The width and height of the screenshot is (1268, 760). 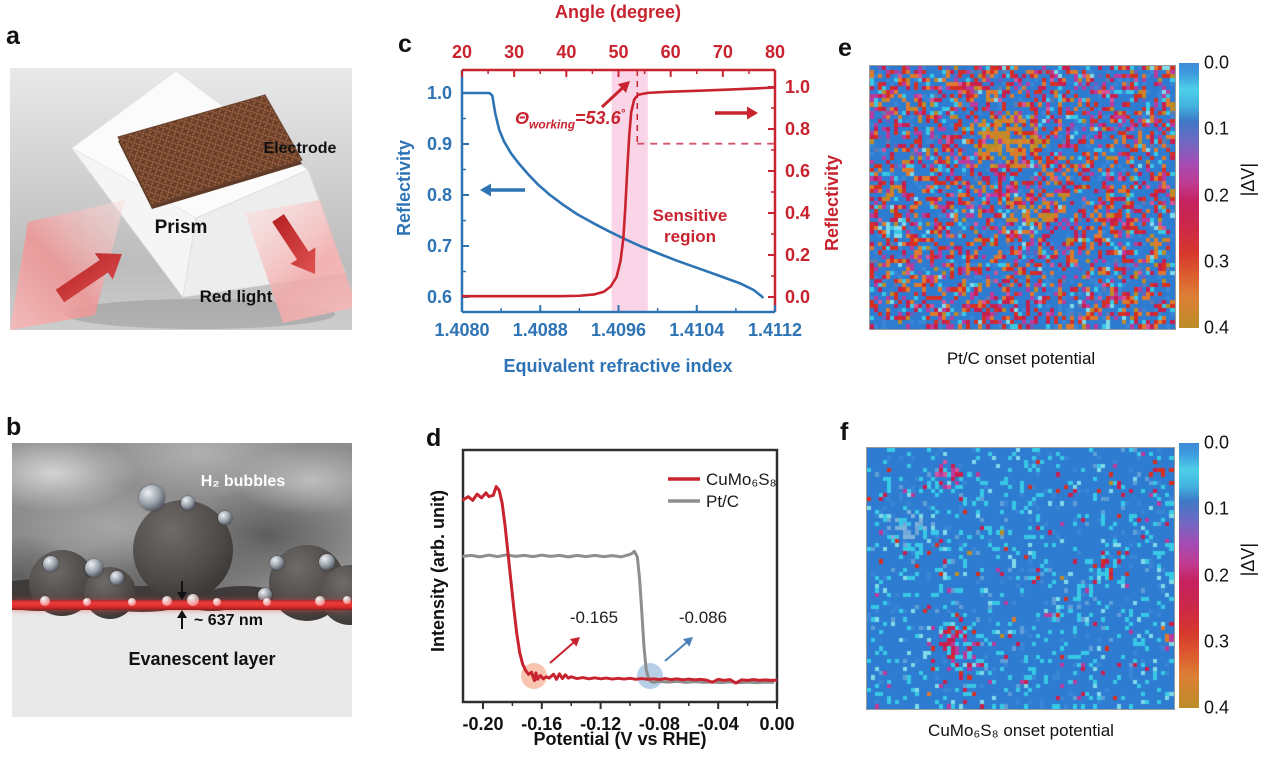 I want to click on tick-label-x: -0.12, so click(x=600, y=724).